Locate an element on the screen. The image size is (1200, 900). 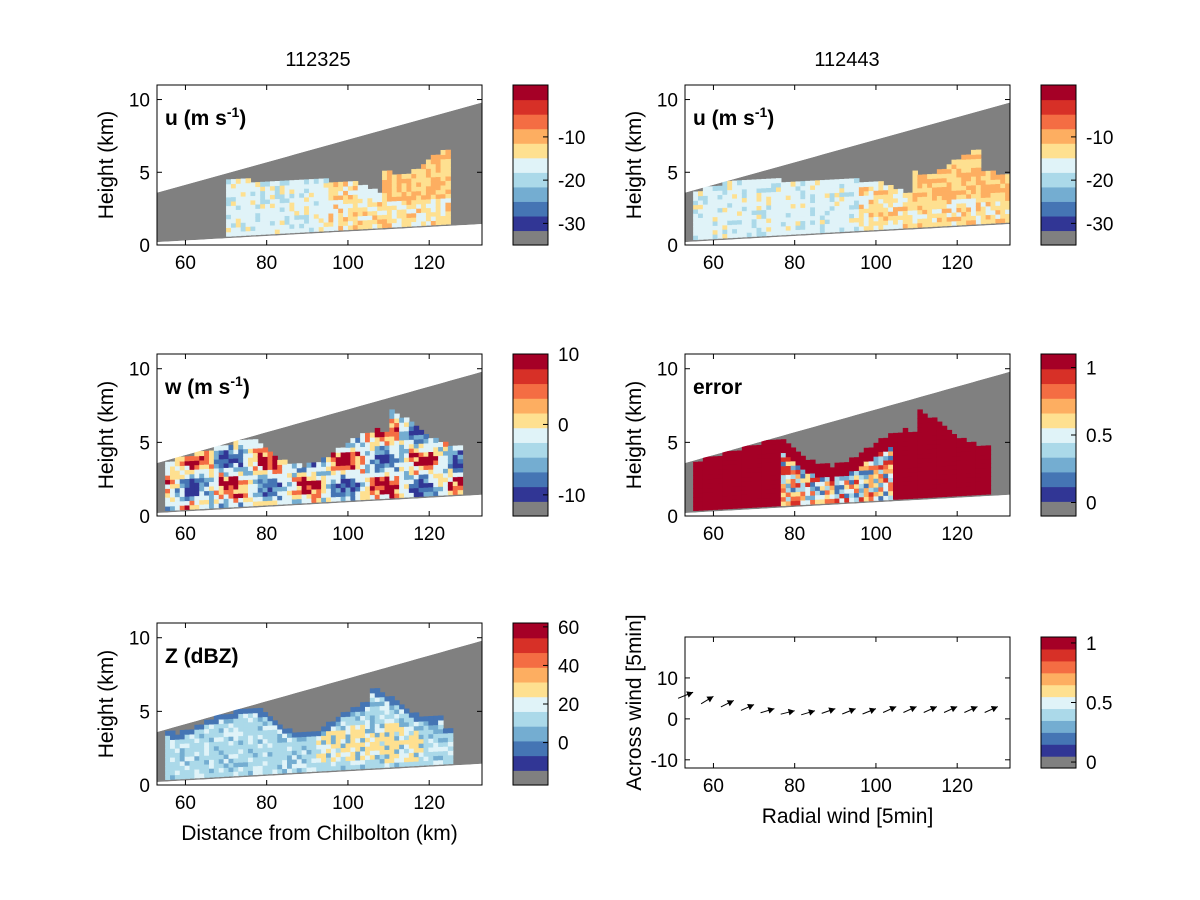
panel-label: u (m s-1) is located at coordinates (733, 117).